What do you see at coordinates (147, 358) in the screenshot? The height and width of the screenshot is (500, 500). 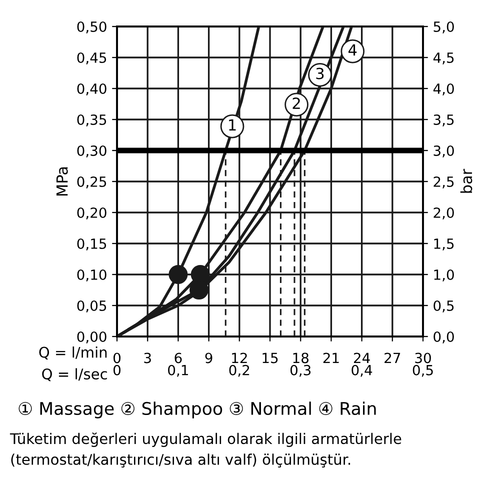 I see `x-tick-label: 3` at bounding box center [147, 358].